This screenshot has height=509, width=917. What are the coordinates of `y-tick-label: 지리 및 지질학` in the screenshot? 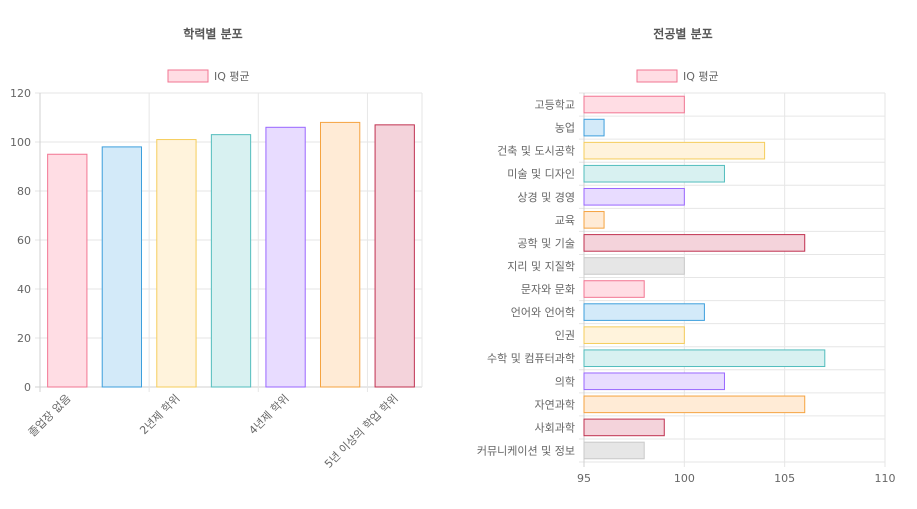 It's located at (541, 266).